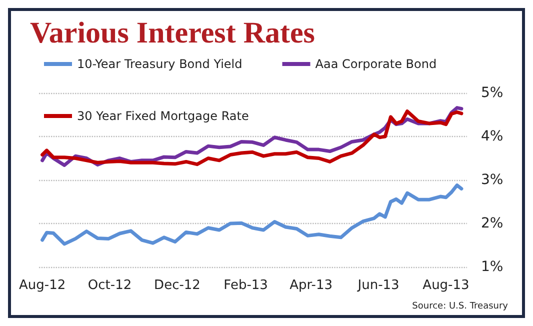  Describe the element at coordinates (172, 33) in the screenshot. I see `chart-title: Various Interest Rates` at that location.